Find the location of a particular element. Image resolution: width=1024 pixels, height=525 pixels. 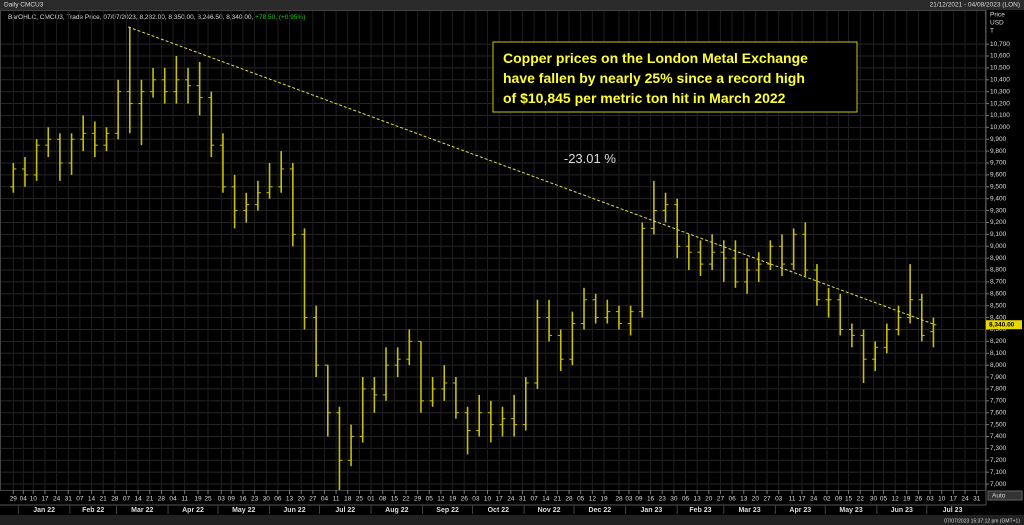

y-tick-label: 9,400 is located at coordinates (998, 198).